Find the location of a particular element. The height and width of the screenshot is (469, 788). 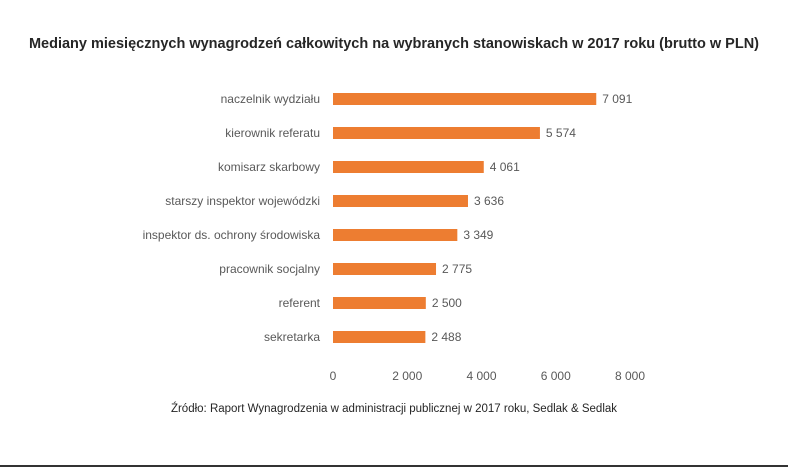

value-label: 3 636 is located at coordinates (489, 201).